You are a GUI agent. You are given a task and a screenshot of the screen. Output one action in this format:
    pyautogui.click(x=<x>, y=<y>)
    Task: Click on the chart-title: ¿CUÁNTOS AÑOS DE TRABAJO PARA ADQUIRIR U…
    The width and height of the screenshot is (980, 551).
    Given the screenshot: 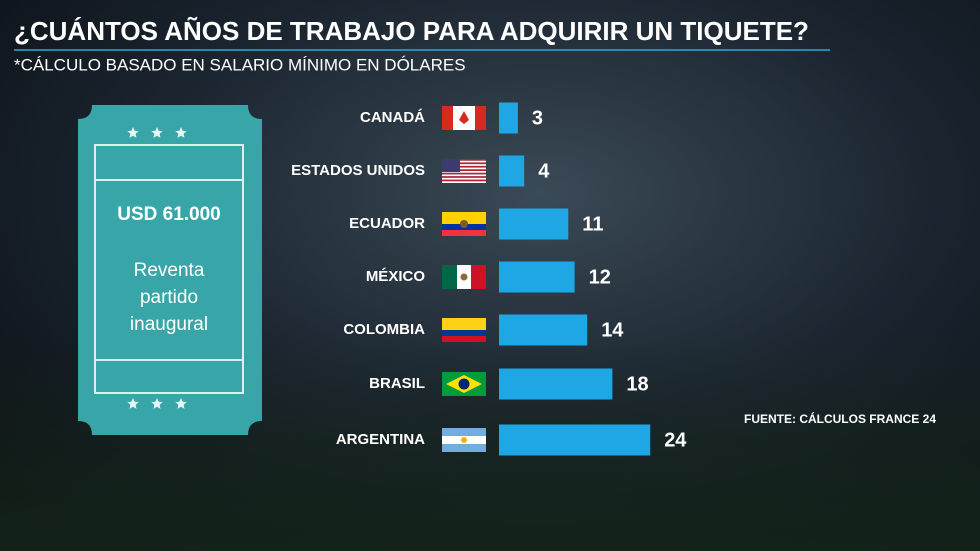 What is the action you would take?
    pyautogui.click(x=411, y=31)
    